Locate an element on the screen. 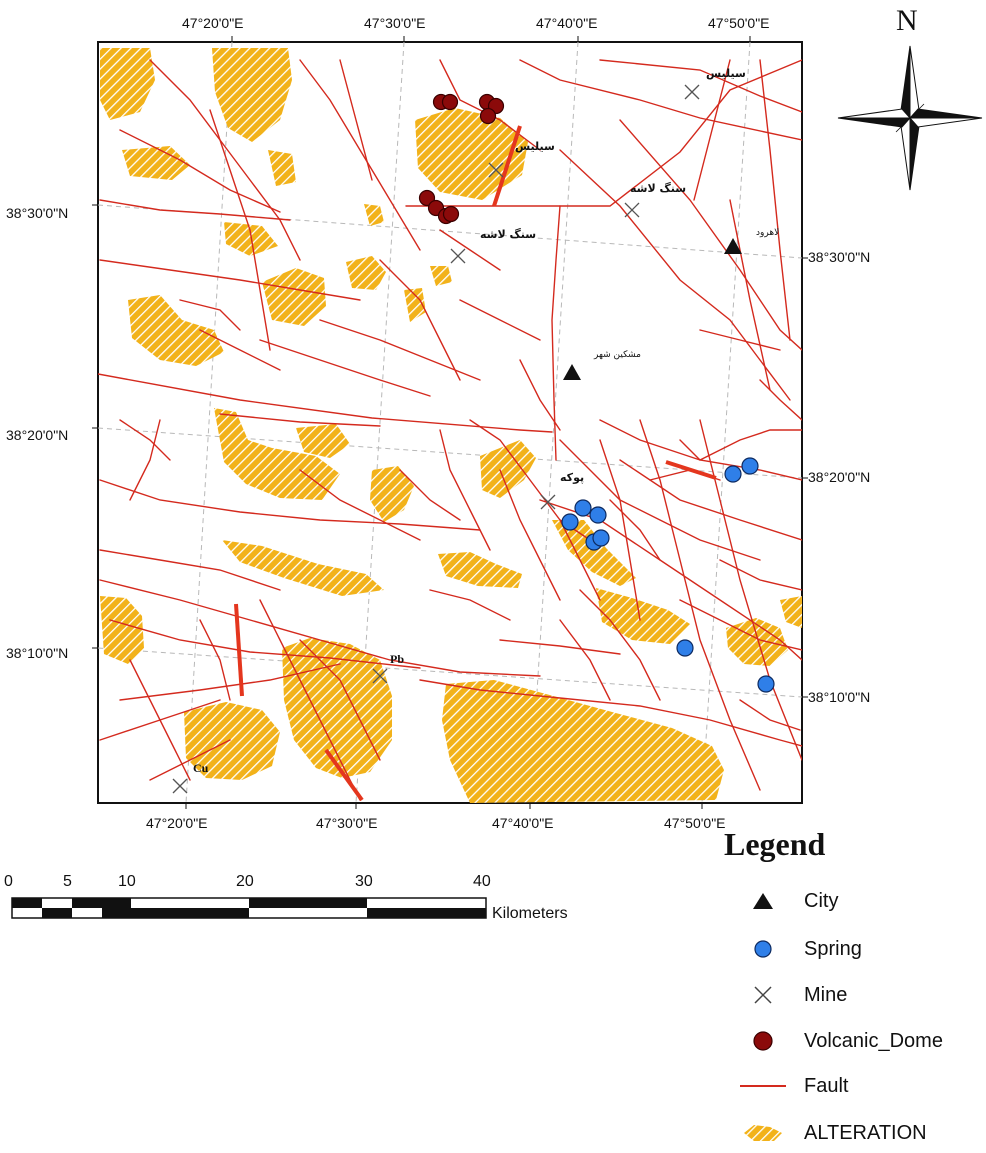 This screenshot has width=986, height=1153. spring-markers is located at coordinates (668, 575).